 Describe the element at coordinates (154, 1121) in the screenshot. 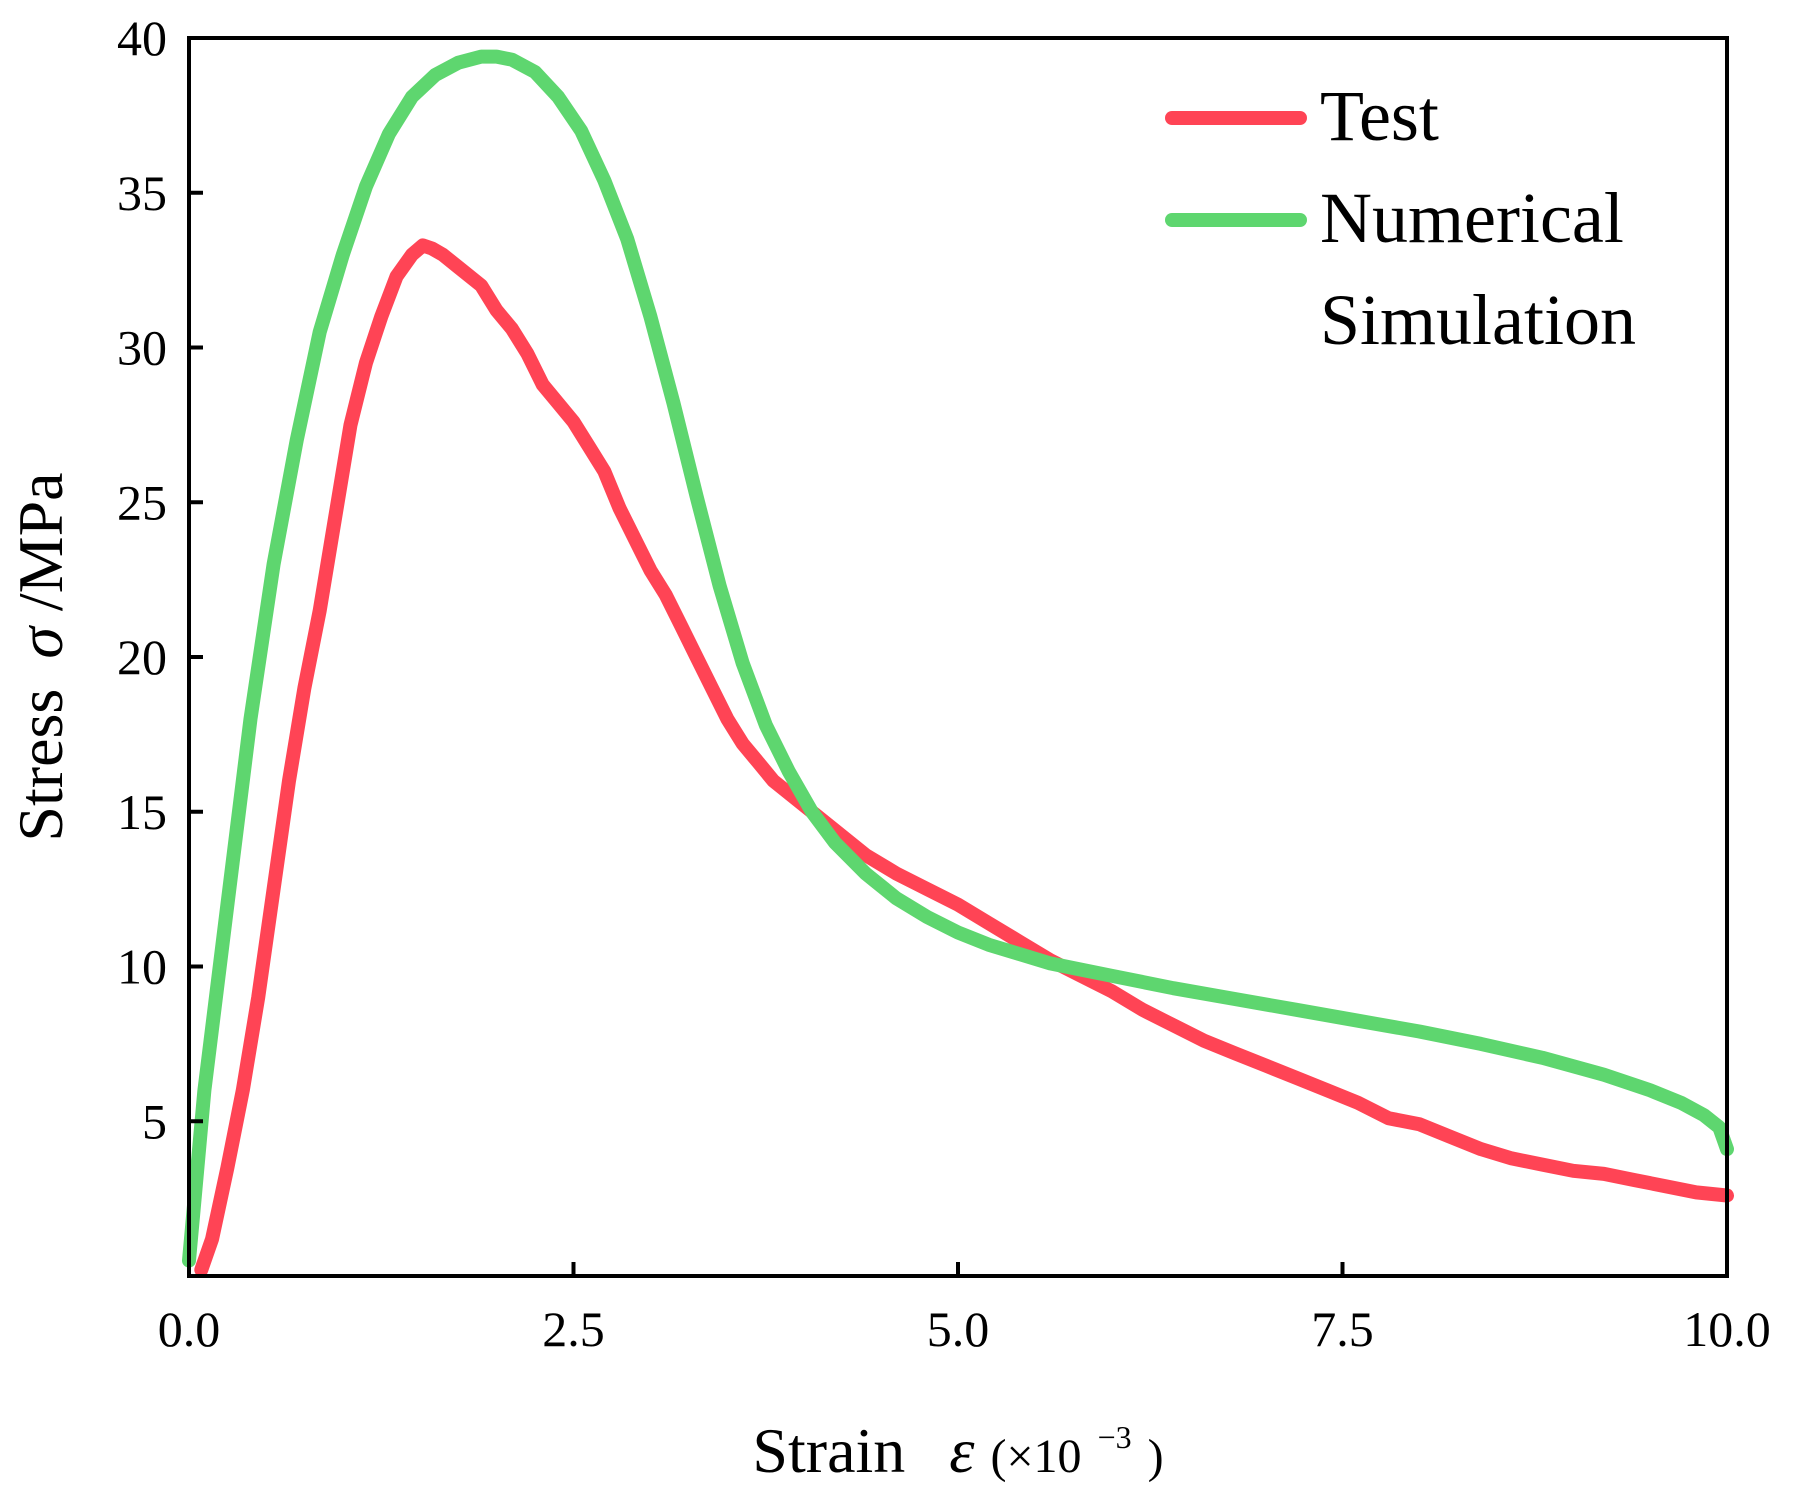

I see `y-tick-label: 5` at that location.